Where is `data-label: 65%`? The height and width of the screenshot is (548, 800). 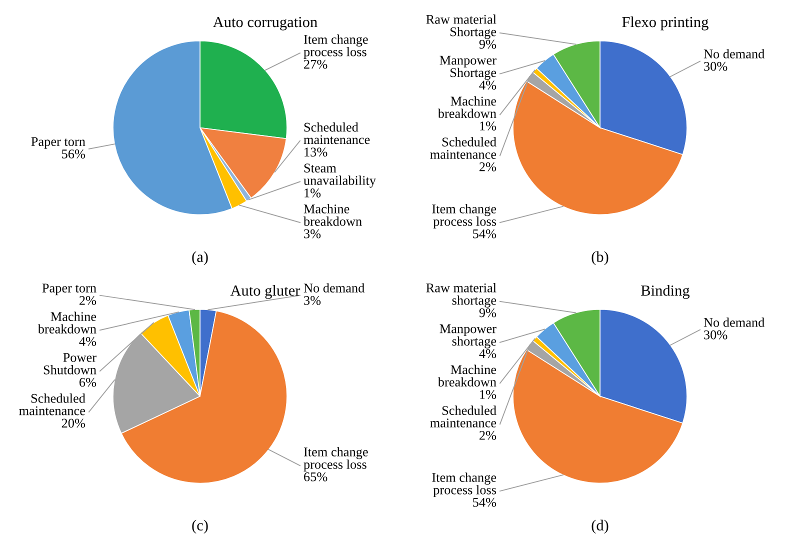 data-label: 65% is located at coordinates (316, 477).